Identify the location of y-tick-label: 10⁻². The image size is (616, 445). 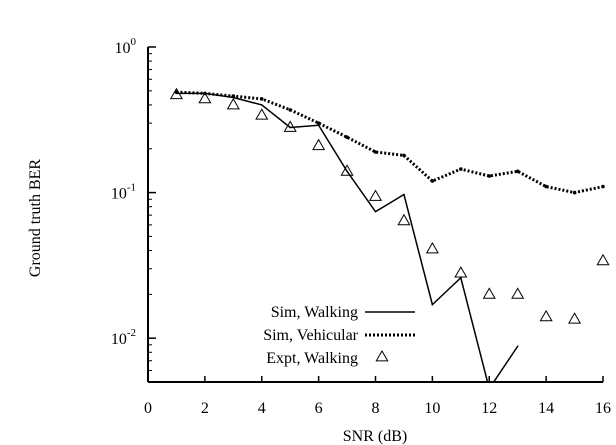
(123, 337).